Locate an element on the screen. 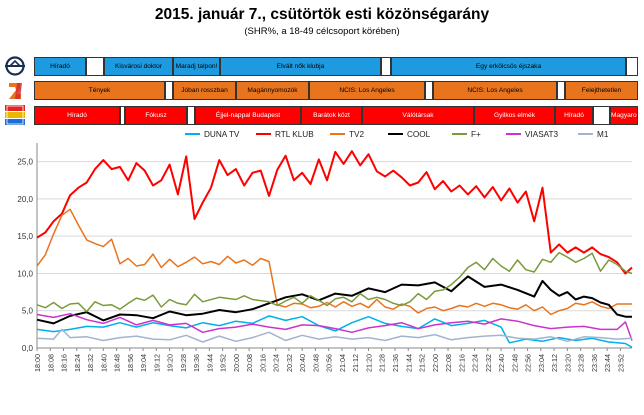 This screenshot has height=415, width=644. tv2-program-block: Tények is located at coordinates (99, 90).